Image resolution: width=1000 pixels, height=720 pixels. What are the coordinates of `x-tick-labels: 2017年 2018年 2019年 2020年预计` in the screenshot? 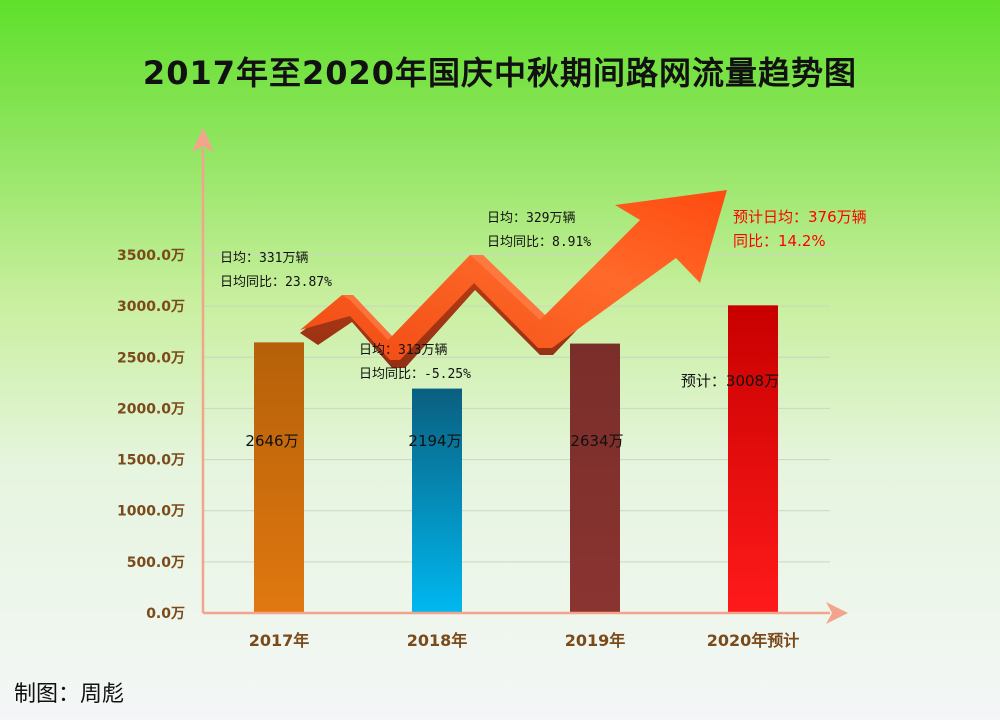 It's located at (524, 640).